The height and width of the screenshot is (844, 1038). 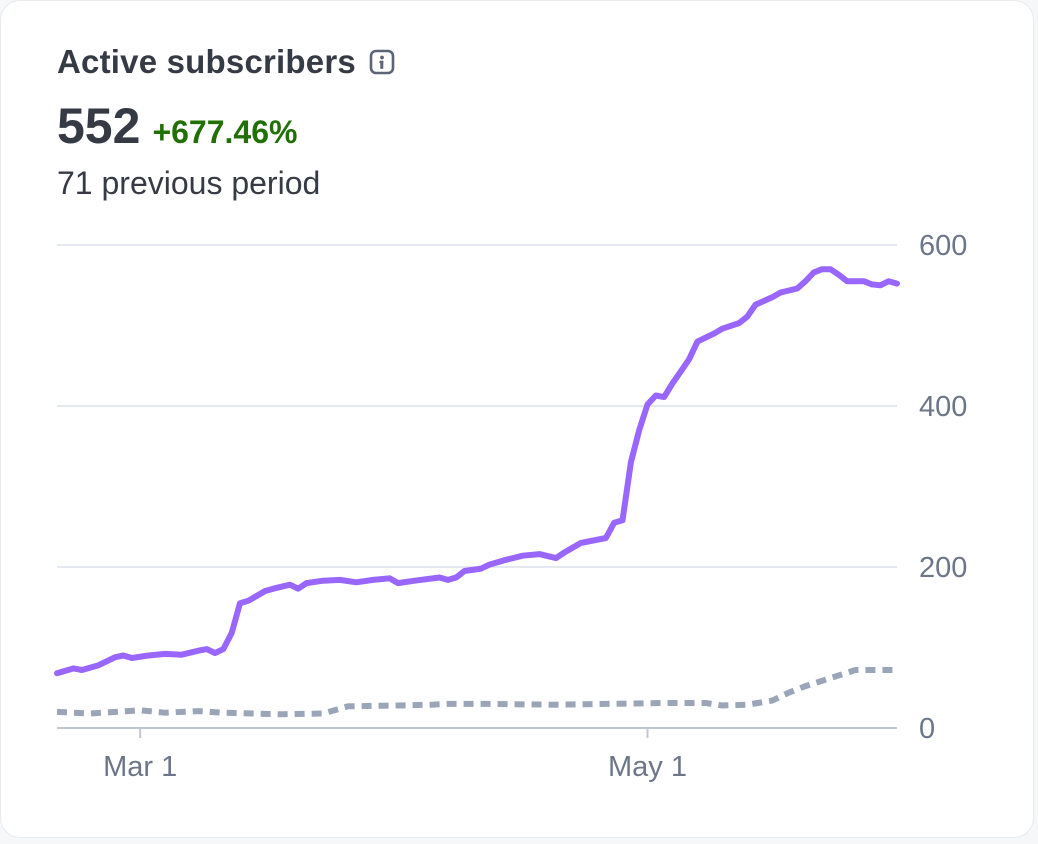 What do you see at coordinates (382, 62) in the screenshot?
I see `info-icon` at bounding box center [382, 62].